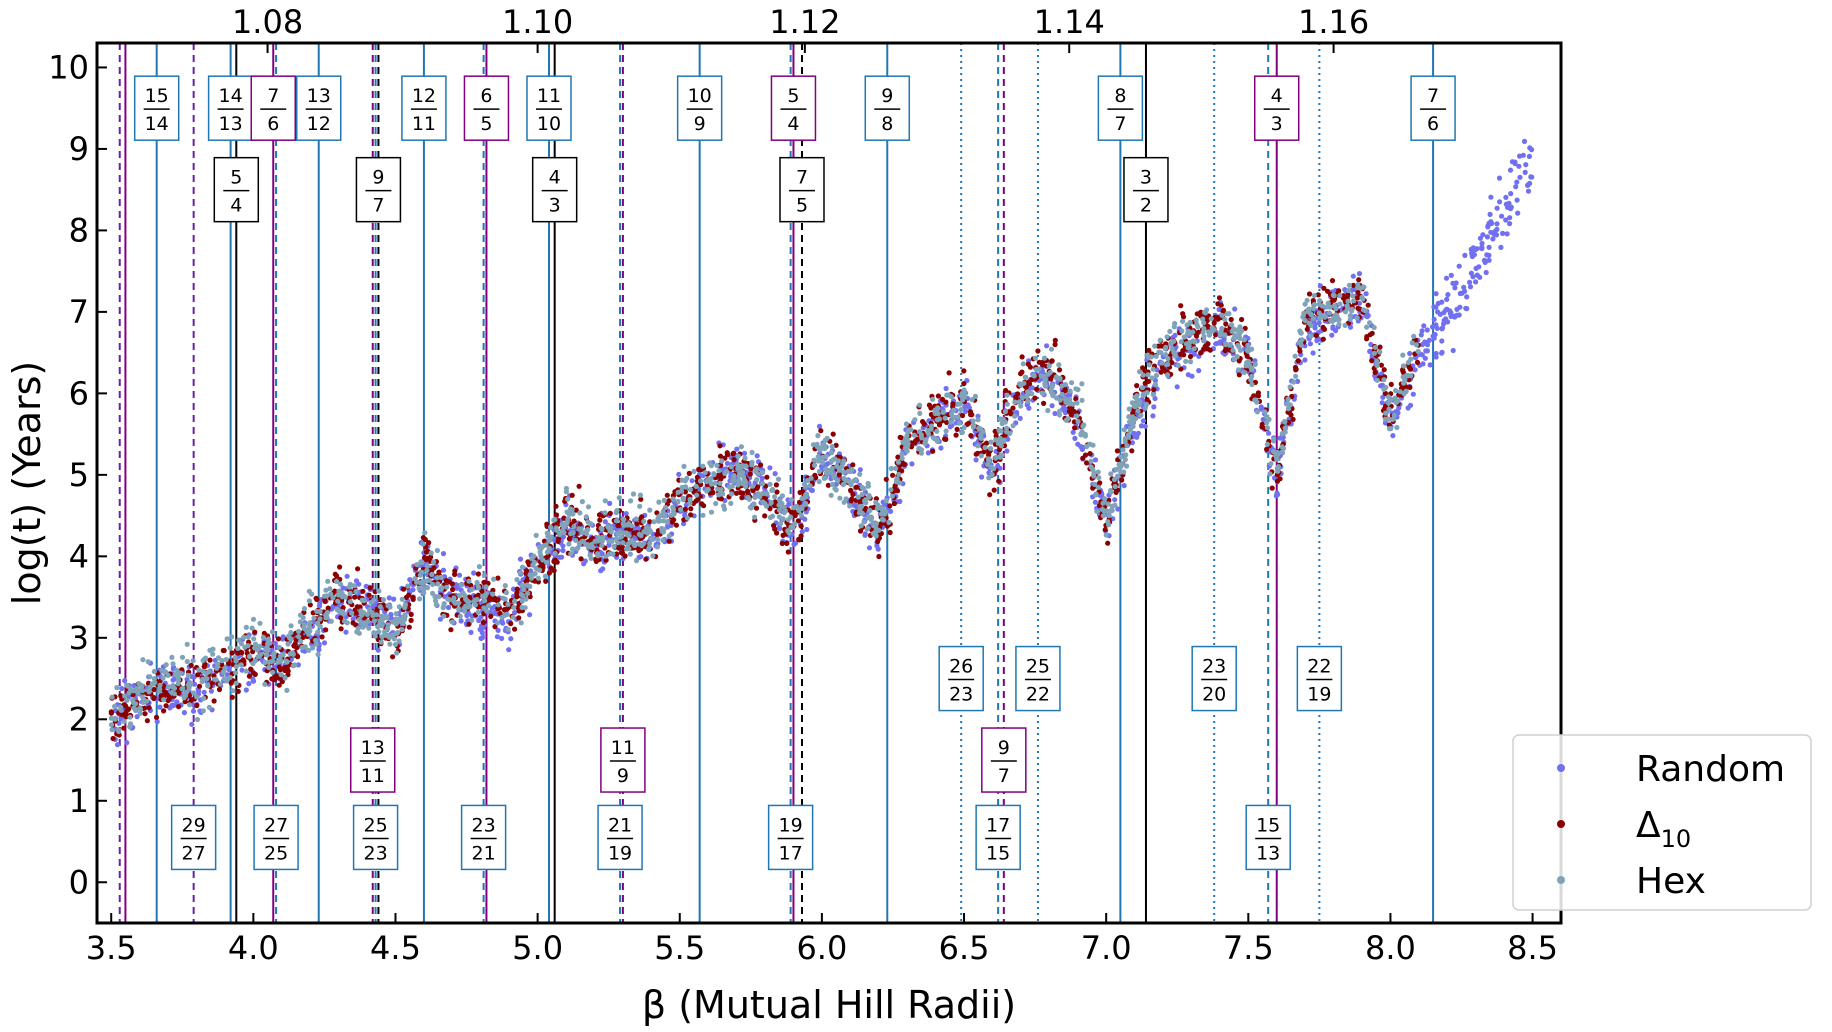 The height and width of the screenshot is (1032, 1832). What do you see at coordinates (1146, 178) in the screenshot?
I see `resonance-numerator: 3` at bounding box center [1146, 178].